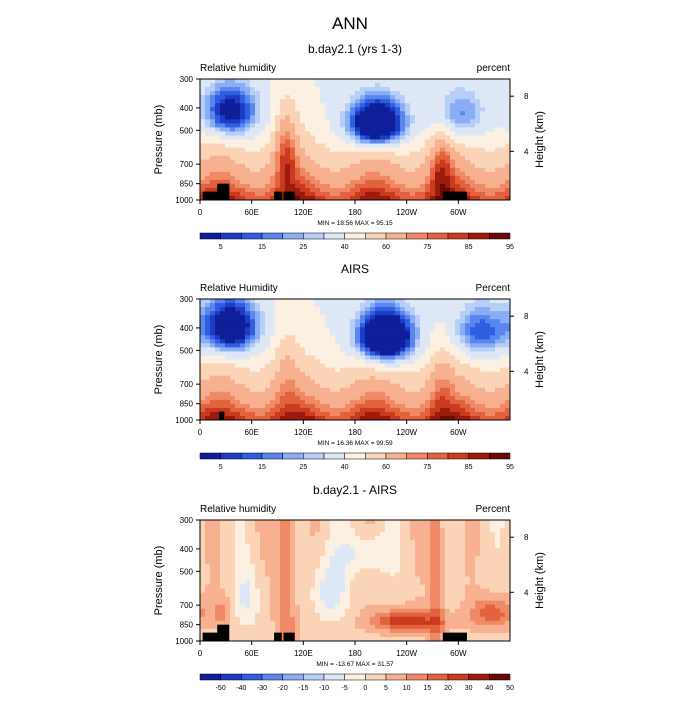 The height and width of the screenshot is (705, 700). I want to click on colorbar-swatch, so click(231, 236).